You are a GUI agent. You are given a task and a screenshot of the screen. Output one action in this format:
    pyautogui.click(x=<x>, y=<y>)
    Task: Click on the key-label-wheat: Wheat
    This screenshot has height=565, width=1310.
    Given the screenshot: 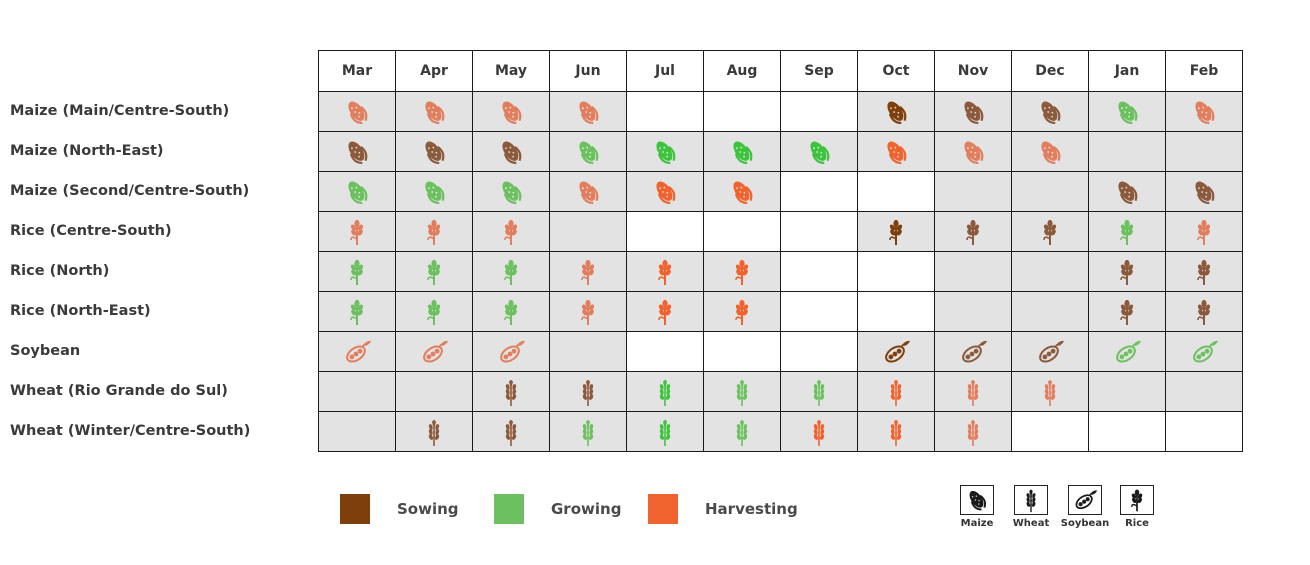 What is the action you would take?
    pyautogui.click(x=1031, y=523)
    